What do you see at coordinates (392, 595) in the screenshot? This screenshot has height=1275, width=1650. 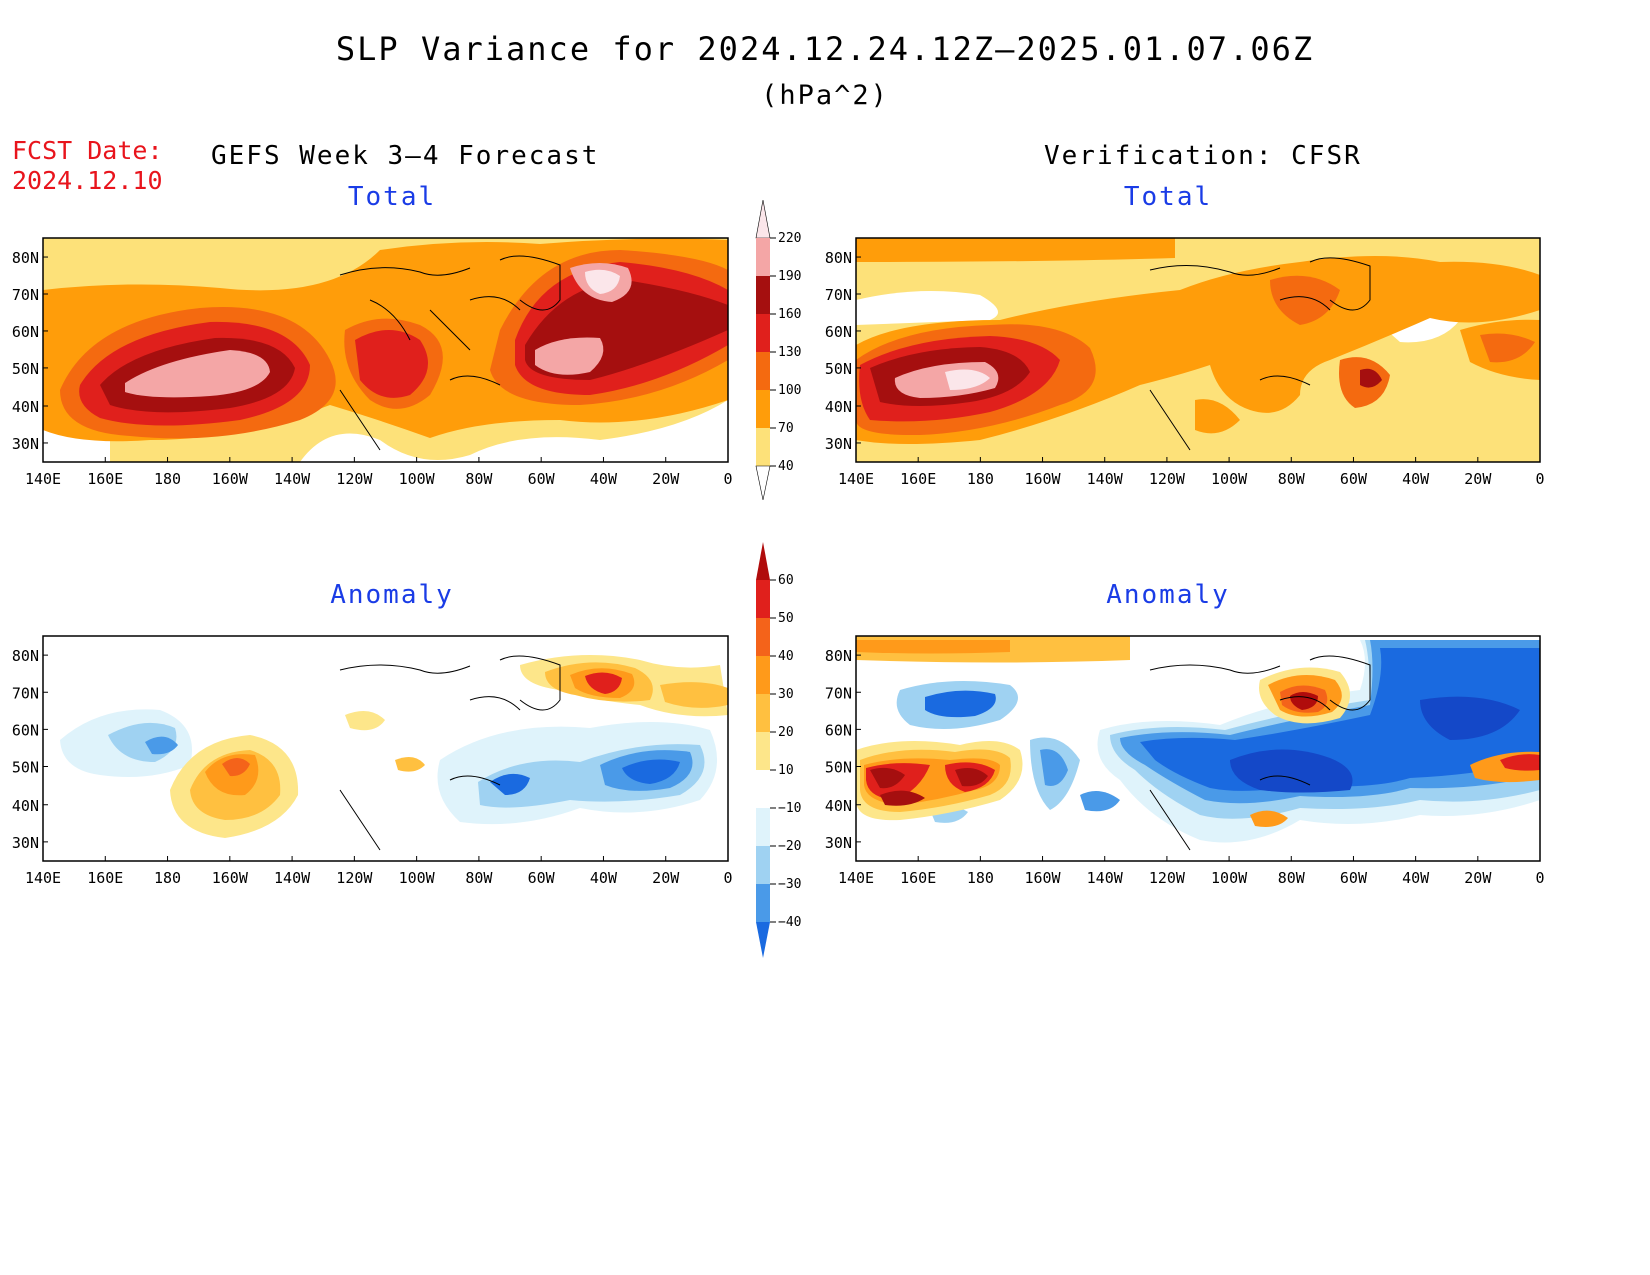 I see `panel-title-forecast-anomaly: Anomaly` at bounding box center [392, 595].